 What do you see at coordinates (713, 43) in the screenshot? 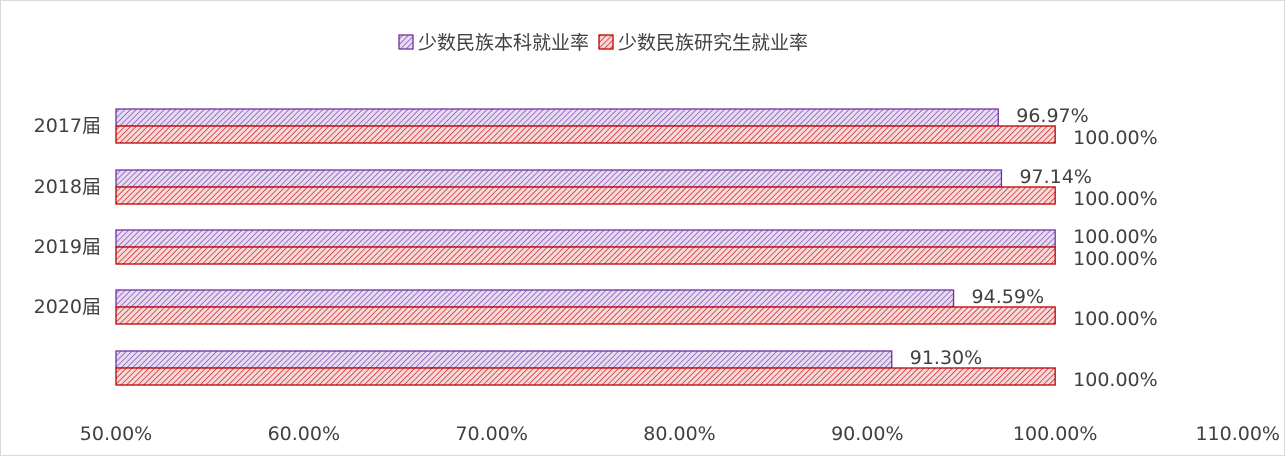
I see `legend-label-graduate: 少数民族研究生就业率` at bounding box center [713, 43].